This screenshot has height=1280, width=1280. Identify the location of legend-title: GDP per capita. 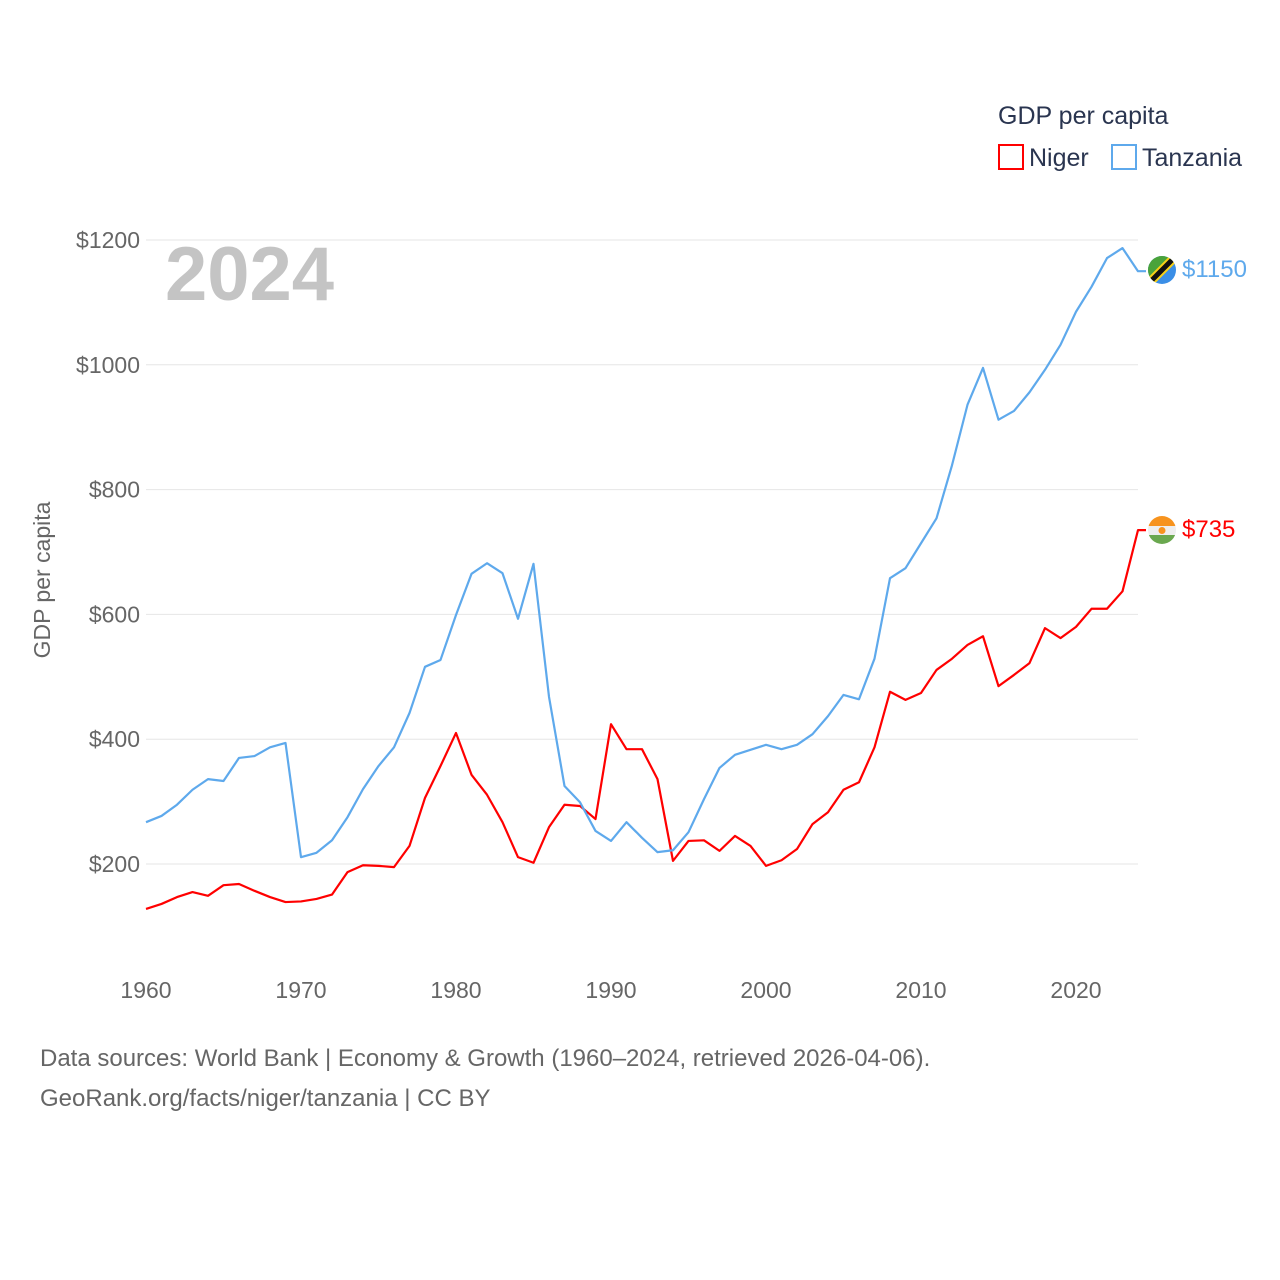
(1083, 116).